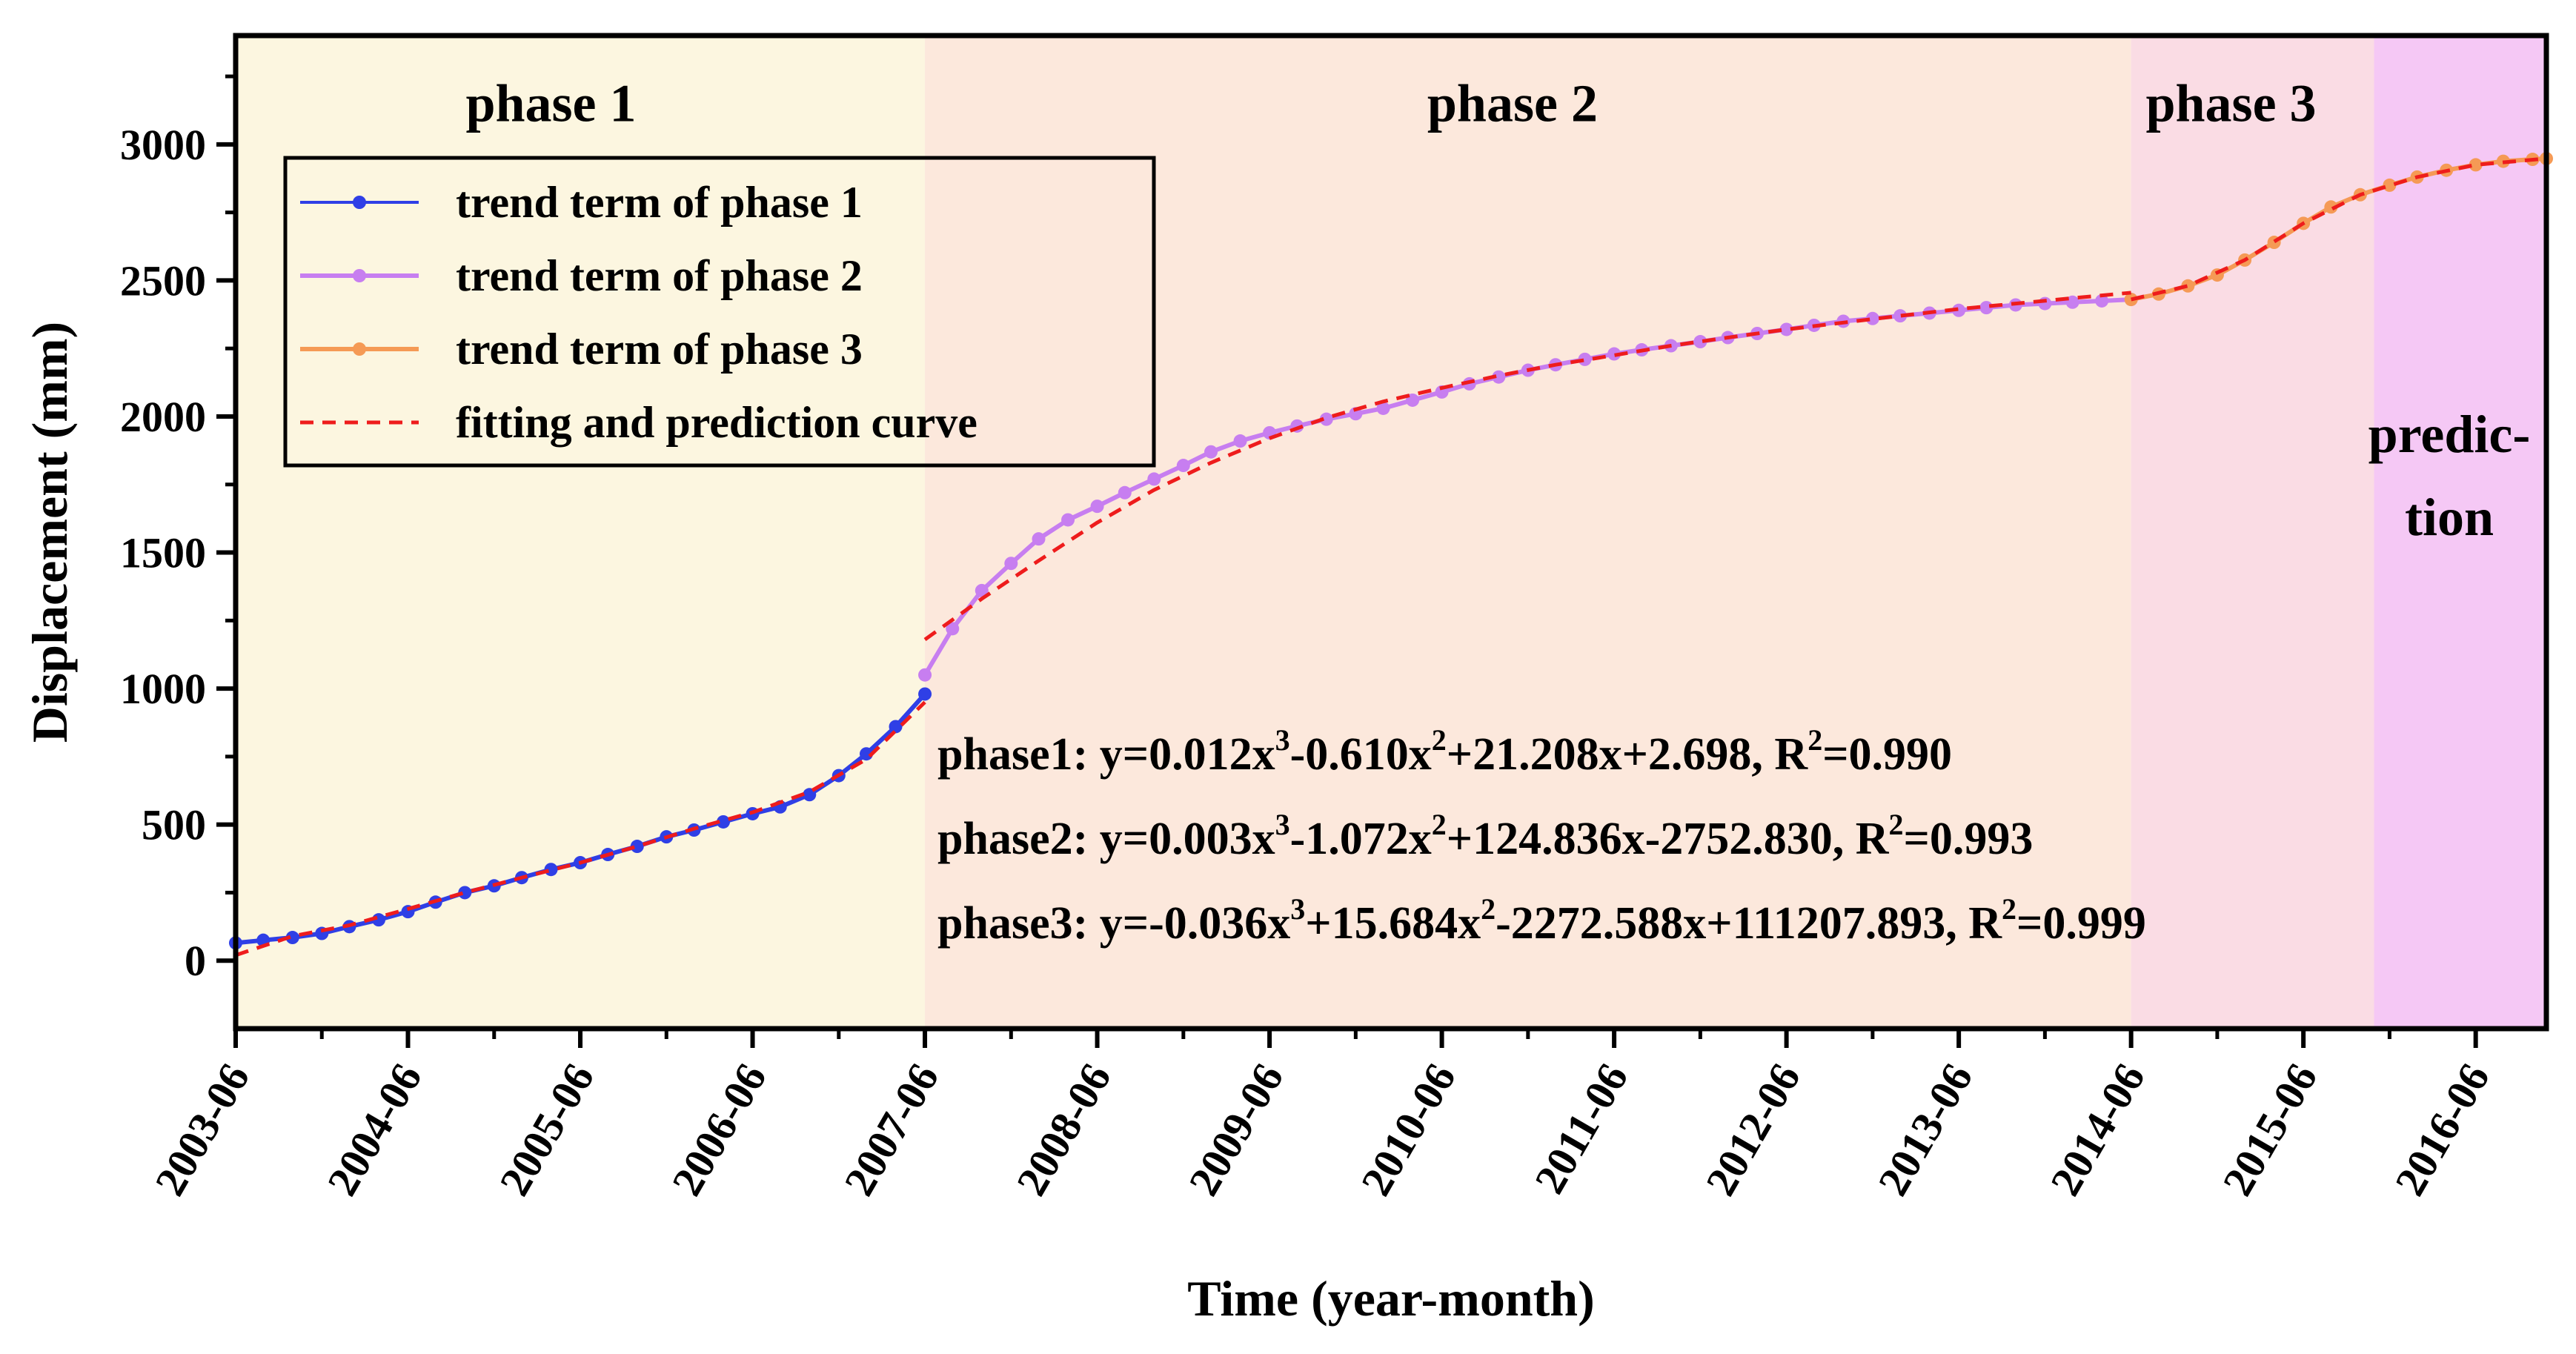 This screenshot has height=1354, width=2576. I want to click on x-tick-label: 2010-06, so click(1408, 1129).